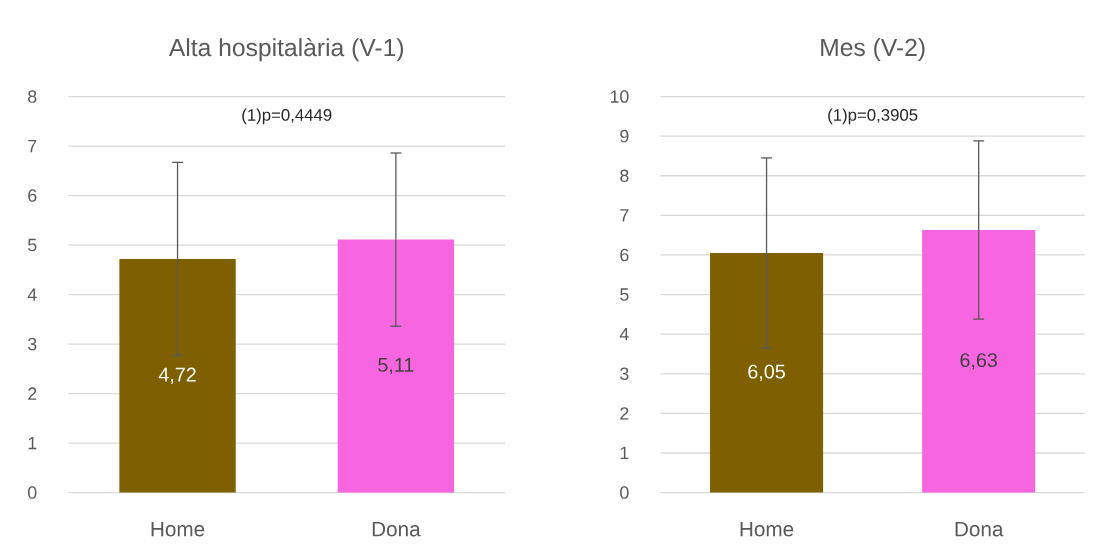 The height and width of the screenshot is (557, 1110). Describe the element at coordinates (286, 49) in the screenshot. I see `chart-title: Alta hospitalària (V-1)` at that location.